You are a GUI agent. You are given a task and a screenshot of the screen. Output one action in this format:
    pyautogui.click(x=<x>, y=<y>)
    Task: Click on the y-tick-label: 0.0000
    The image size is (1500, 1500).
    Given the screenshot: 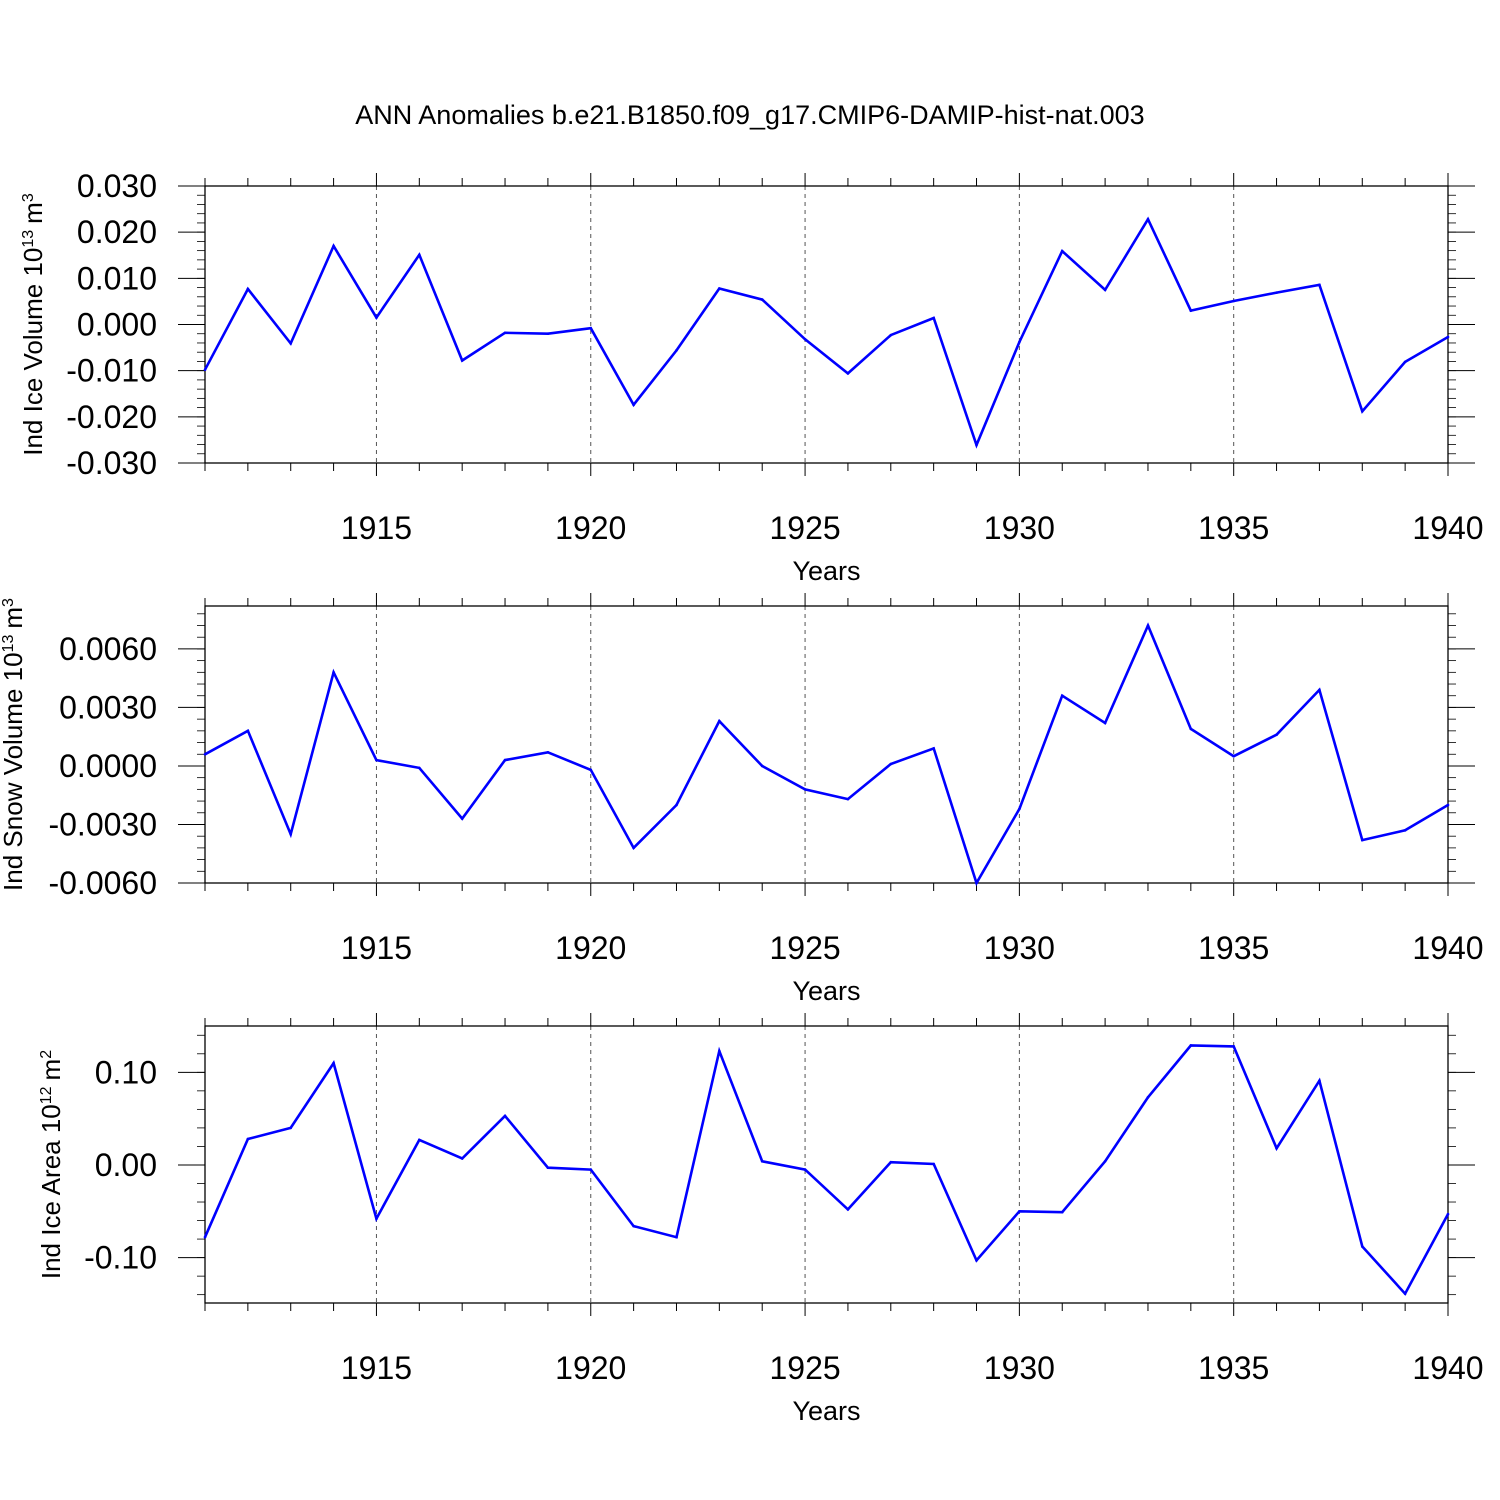 What is the action you would take?
    pyautogui.click(x=108, y=766)
    